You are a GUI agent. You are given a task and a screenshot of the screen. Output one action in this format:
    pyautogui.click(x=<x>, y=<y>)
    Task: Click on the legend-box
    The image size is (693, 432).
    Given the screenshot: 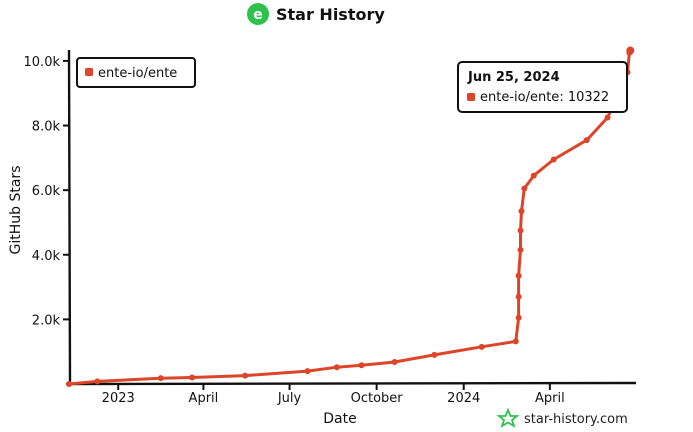 What is the action you would take?
    pyautogui.click(x=136, y=72)
    